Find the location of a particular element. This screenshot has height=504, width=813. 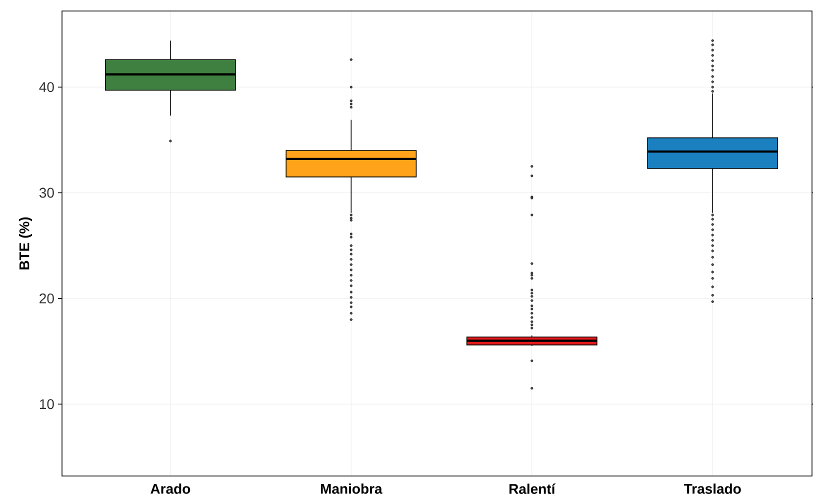

y-tick-label: 10 is located at coordinates (47, 404).